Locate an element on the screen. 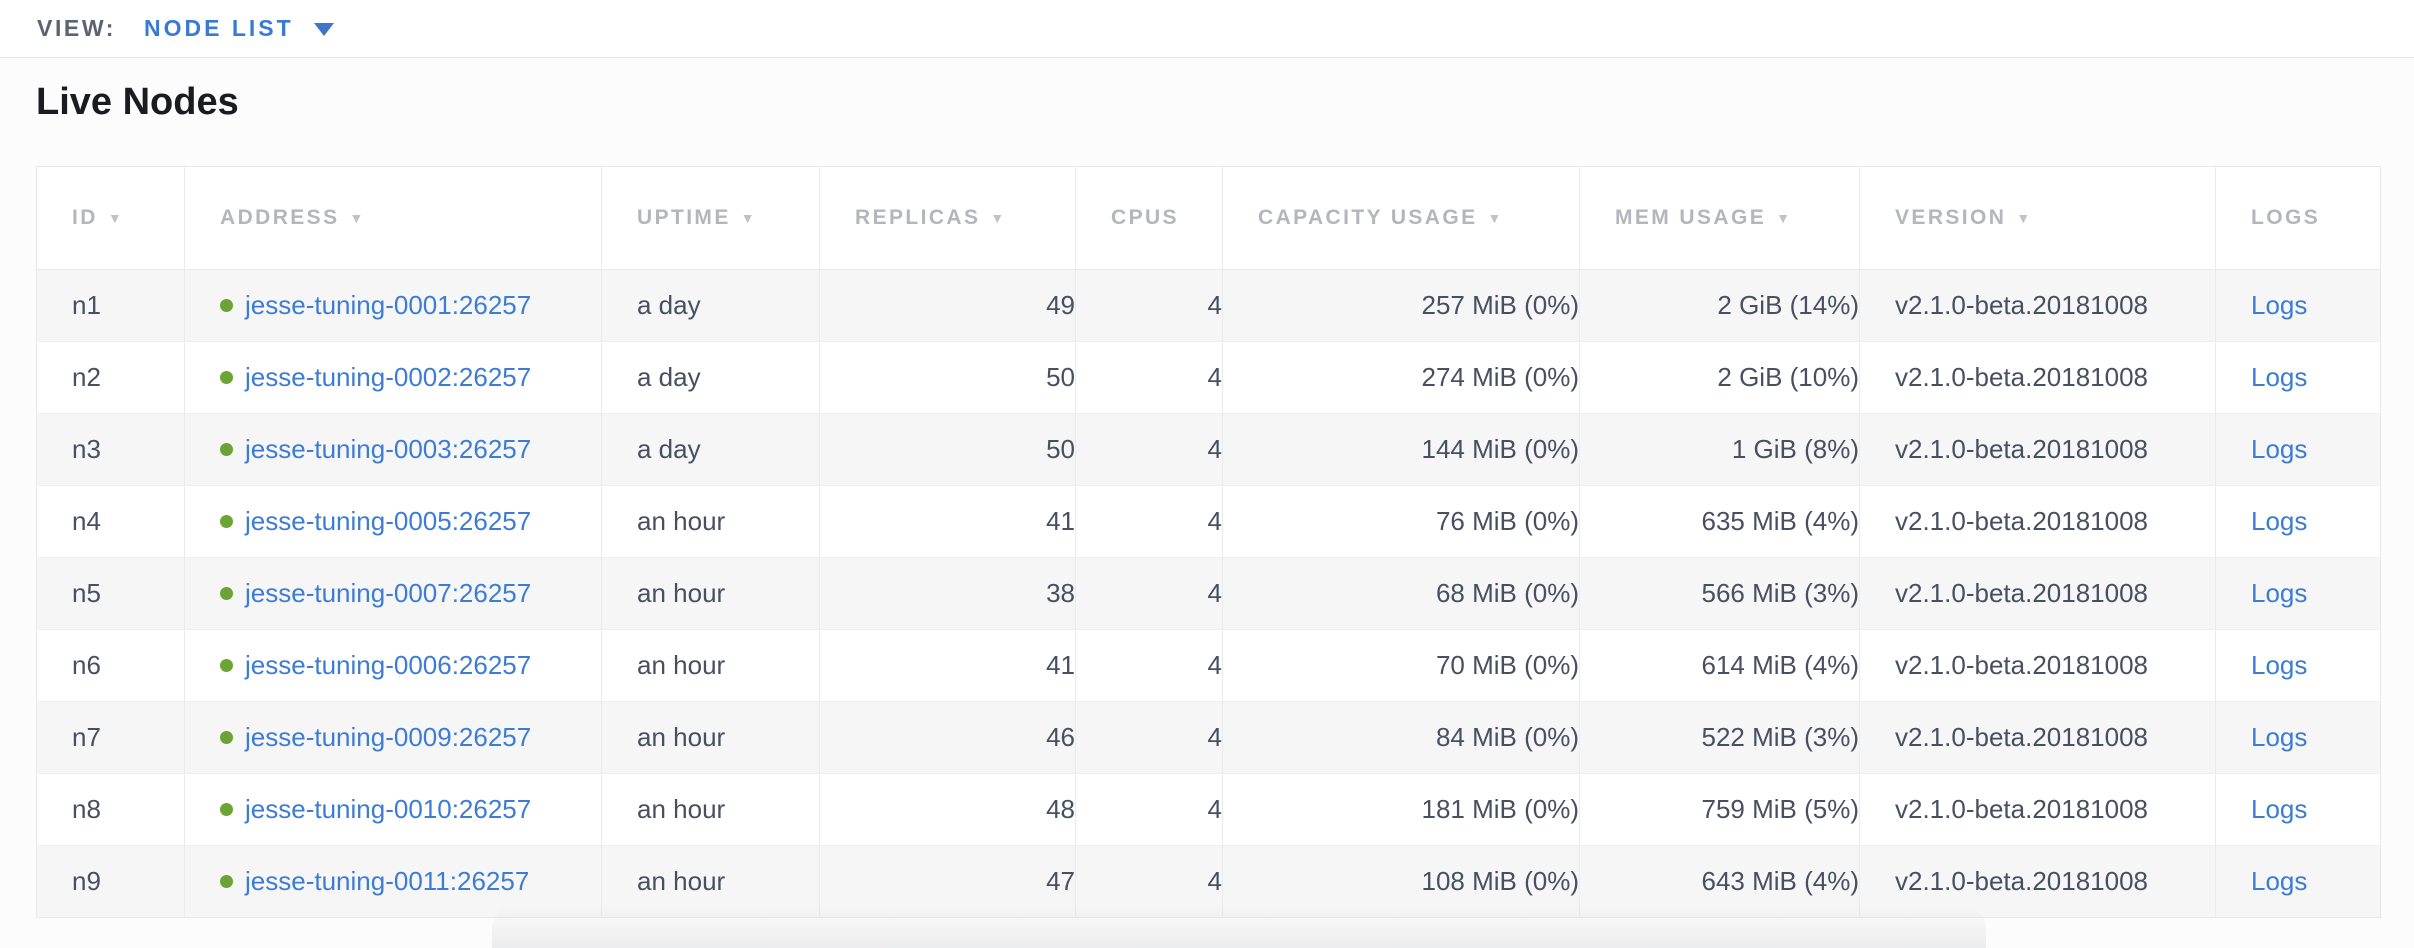 This screenshot has width=2414, height=948. cell-capacity: 257 MiB (0%) is located at coordinates (1401, 305).